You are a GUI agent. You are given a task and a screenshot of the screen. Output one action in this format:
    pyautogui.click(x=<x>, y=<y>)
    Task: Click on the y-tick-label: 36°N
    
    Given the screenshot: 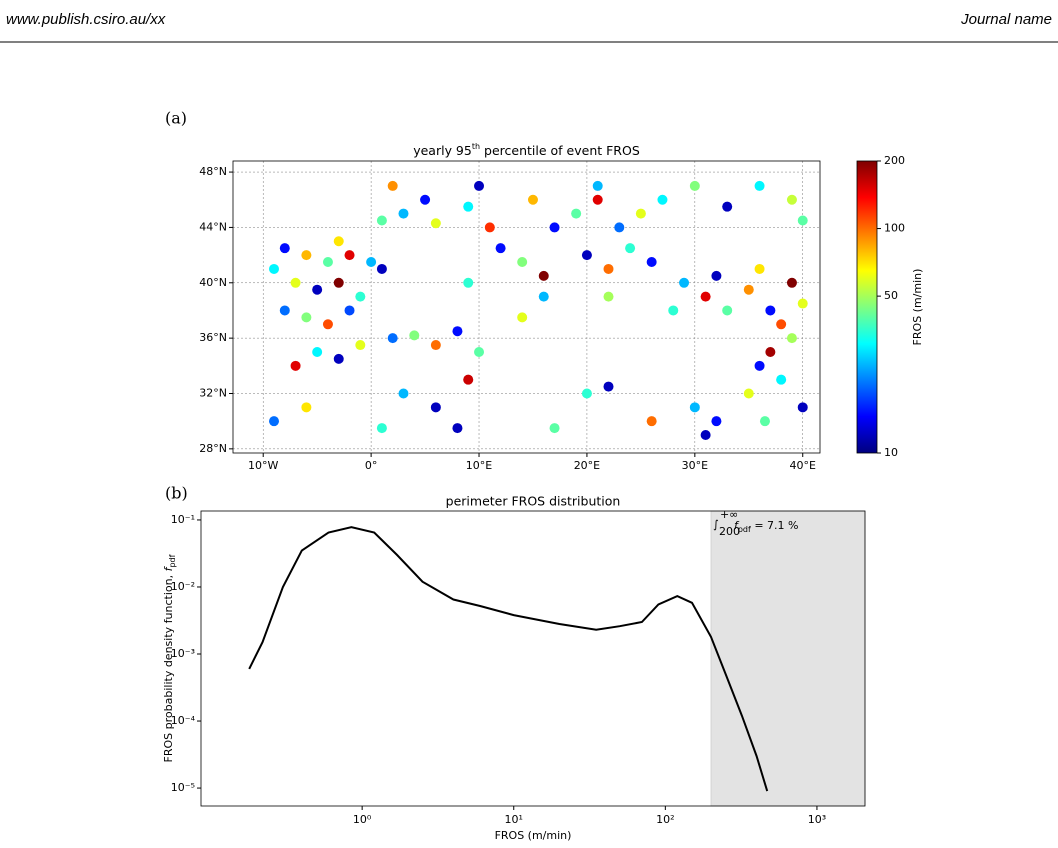 What is the action you would take?
    pyautogui.click(x=213, y=337)
    